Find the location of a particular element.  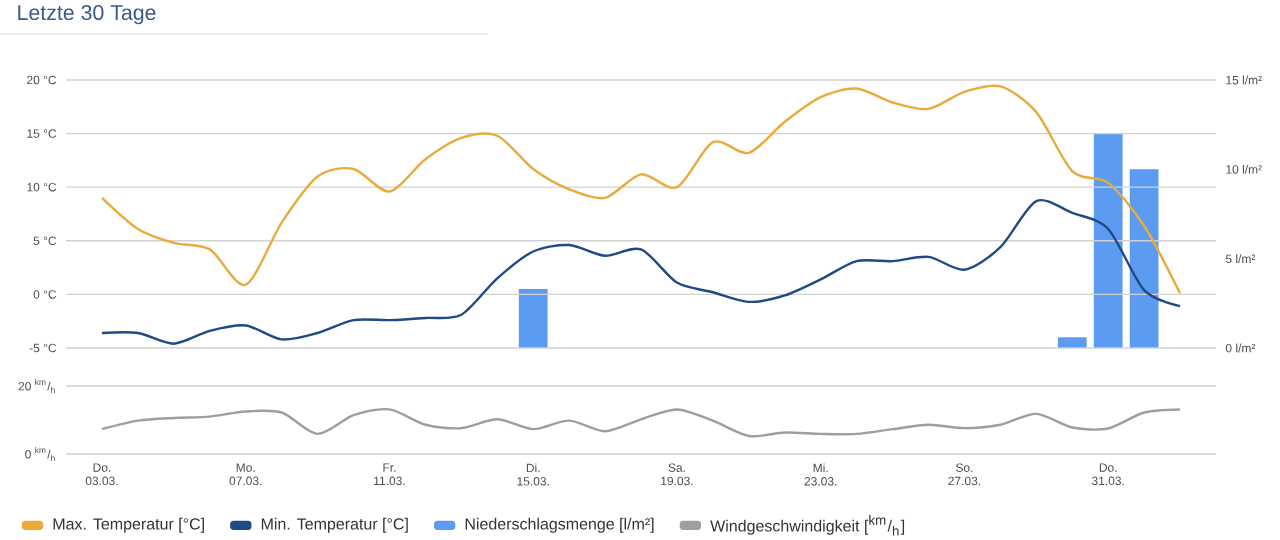

chart-title: Letzte 30 Tage is located at coordinates (87, 15).